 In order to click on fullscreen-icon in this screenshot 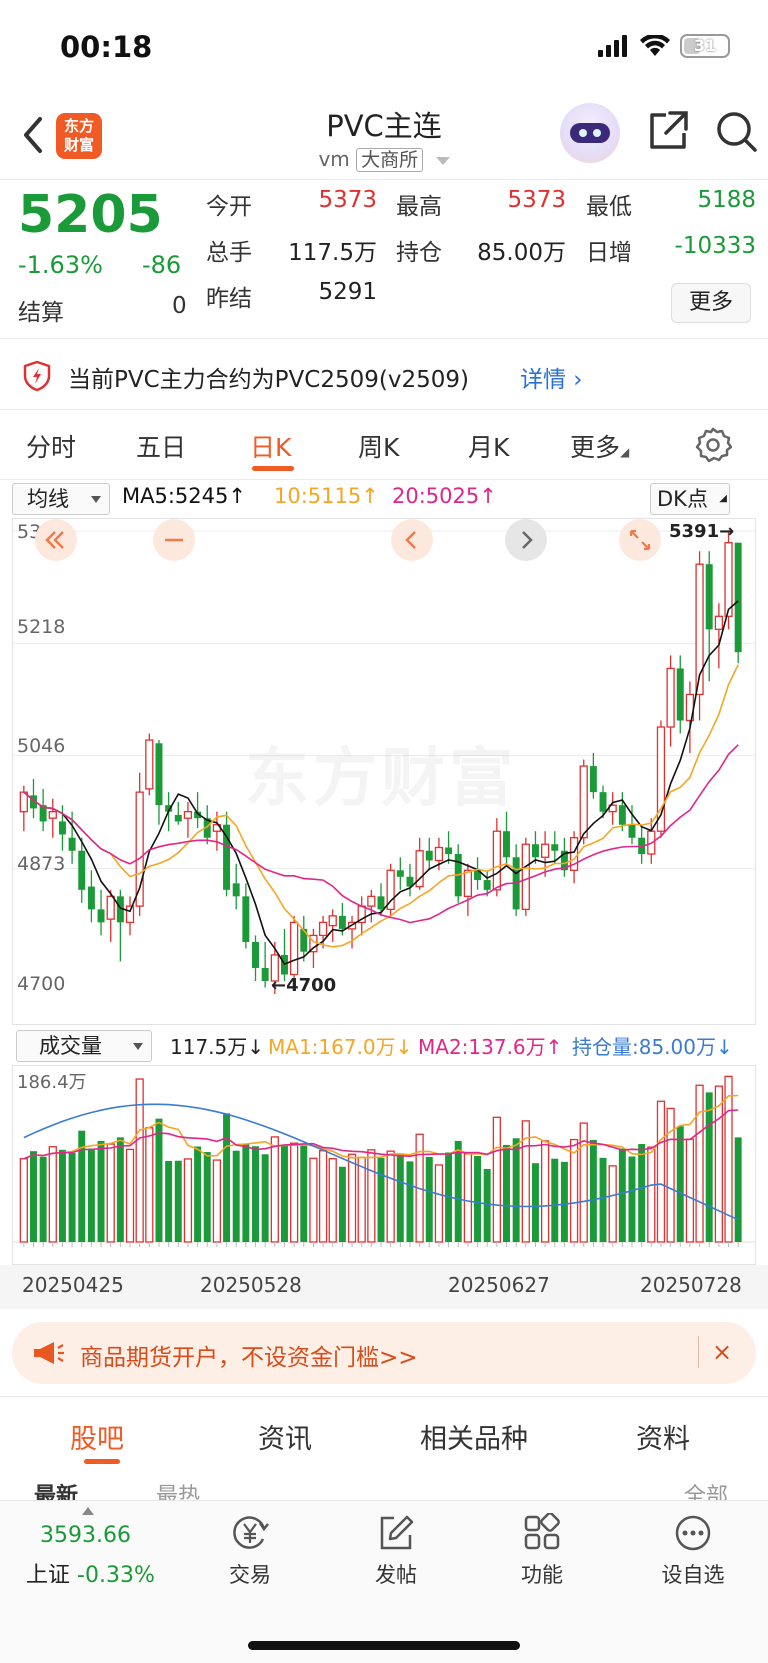, I will do `click(640, 540)`.